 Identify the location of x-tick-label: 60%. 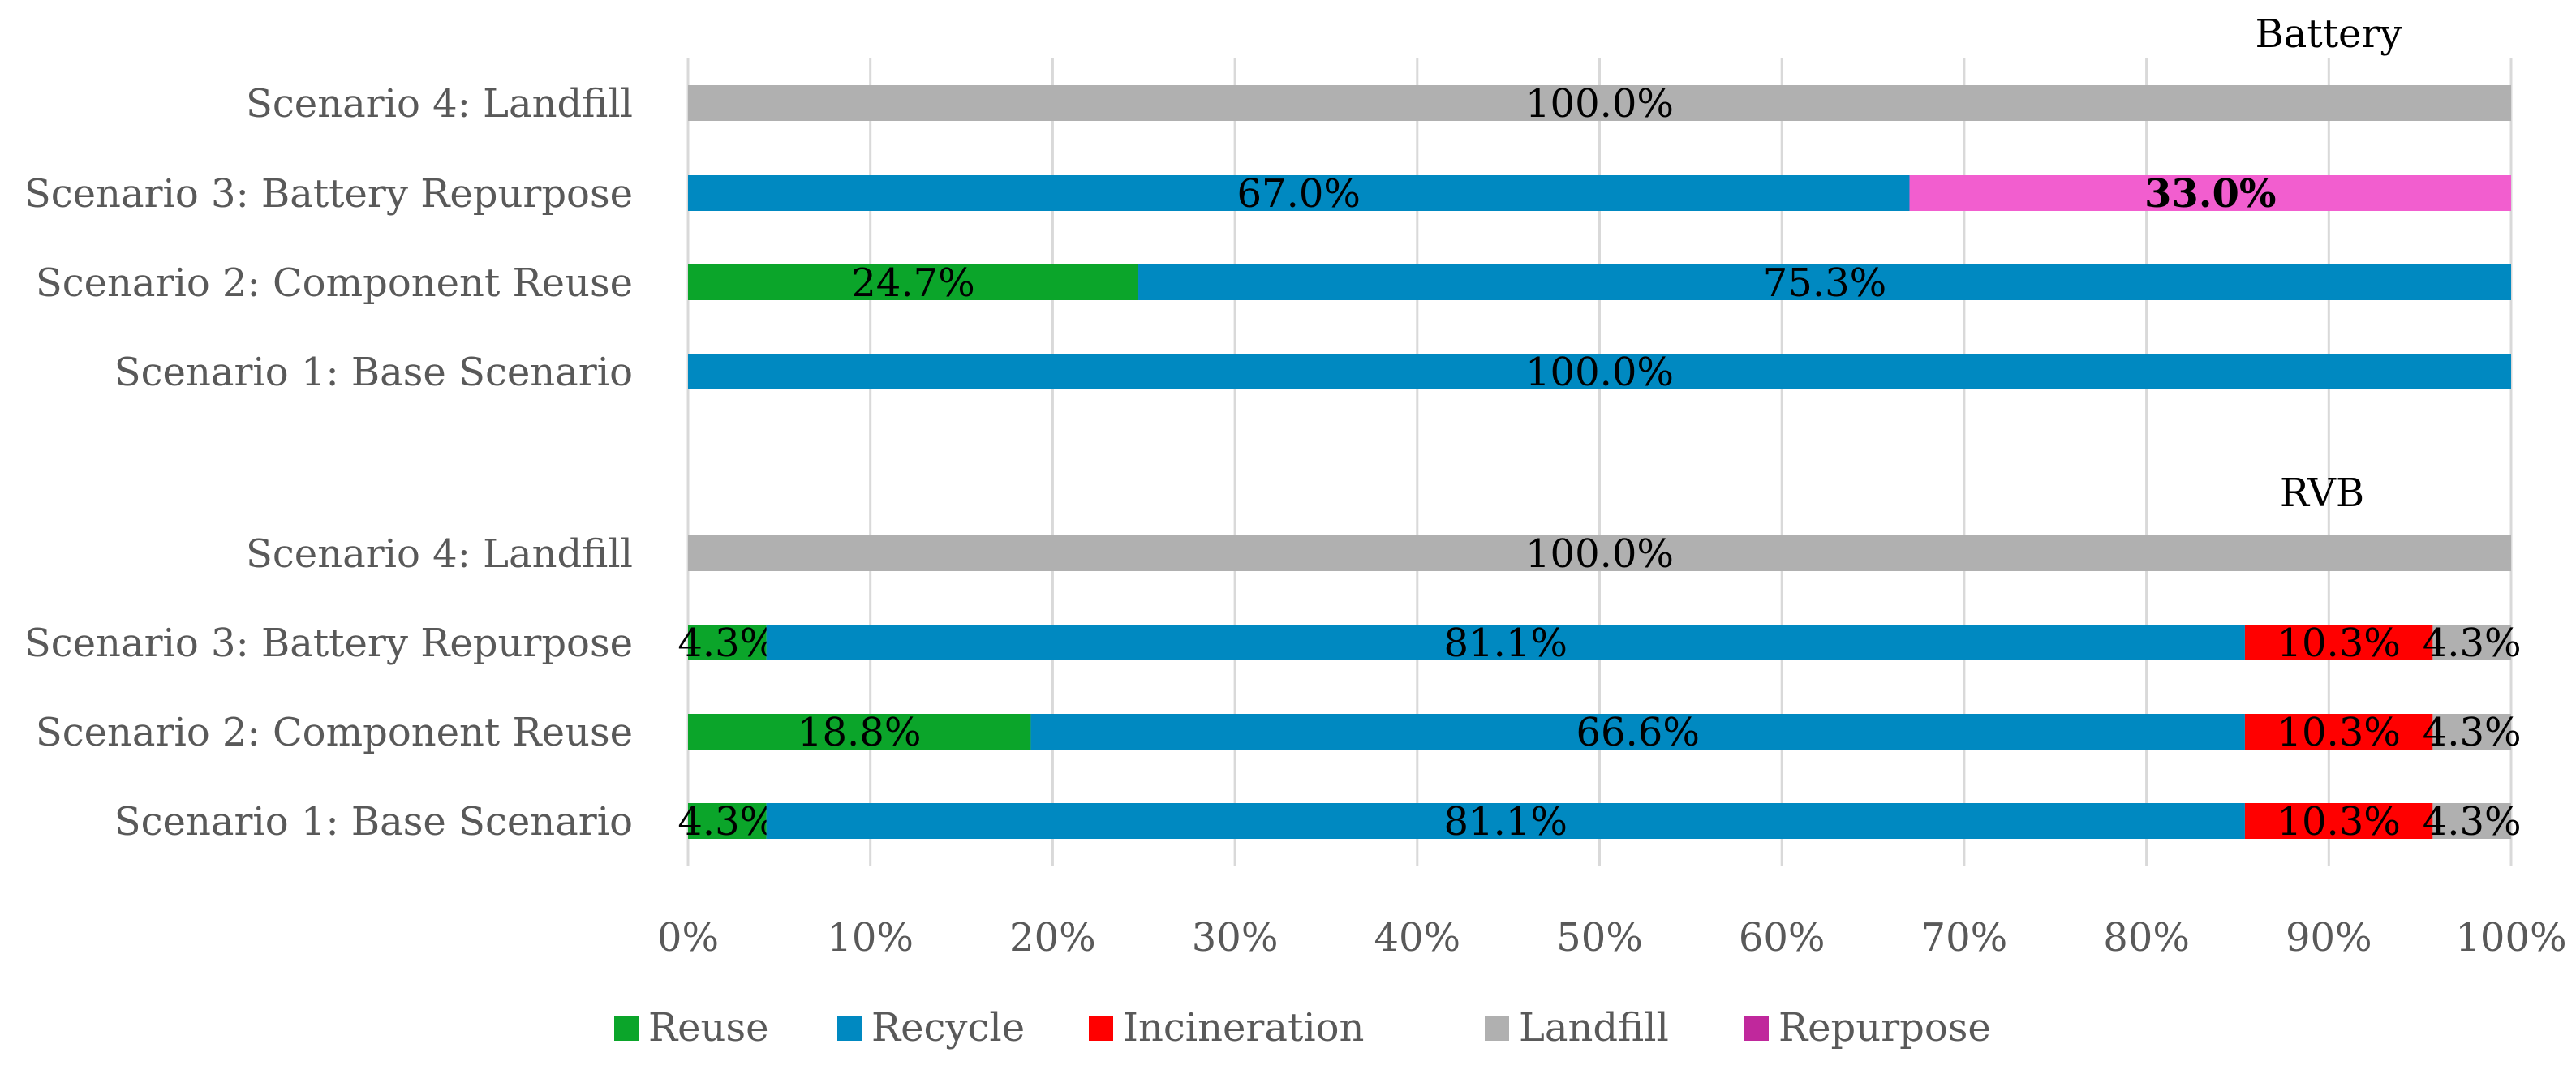
(1782, 937).